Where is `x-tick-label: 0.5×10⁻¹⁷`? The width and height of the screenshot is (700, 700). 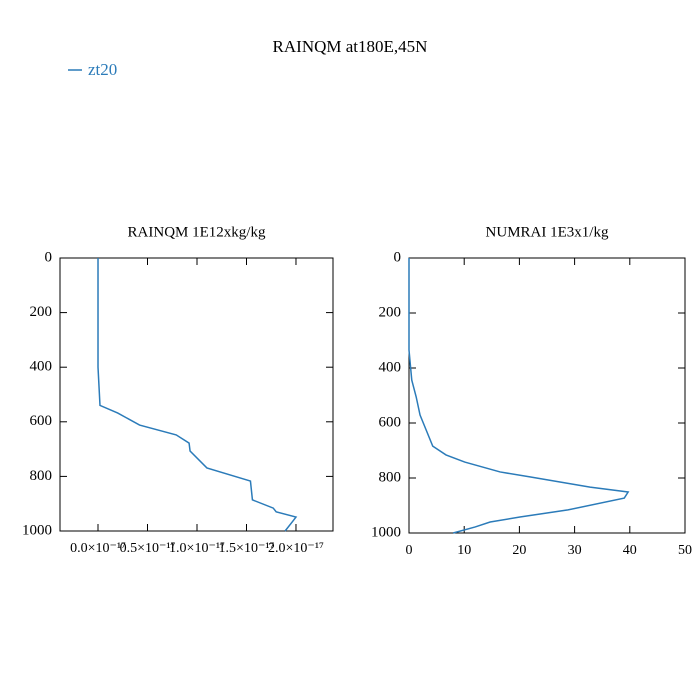 x-tick-label: 0.5×10⁻¹⁷ is located at coordinates (148, 548).